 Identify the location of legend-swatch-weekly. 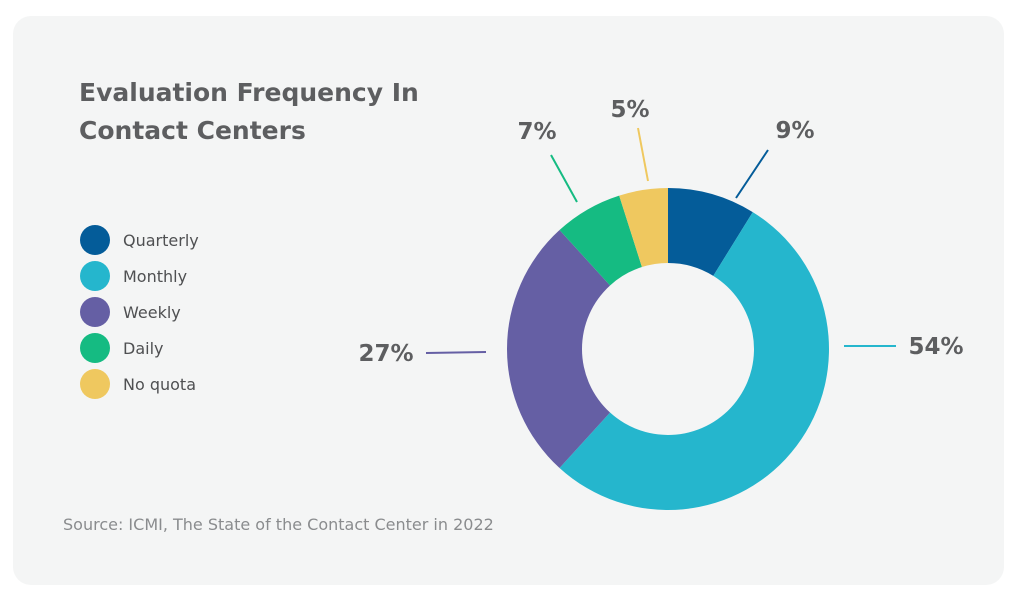
(95, 312).